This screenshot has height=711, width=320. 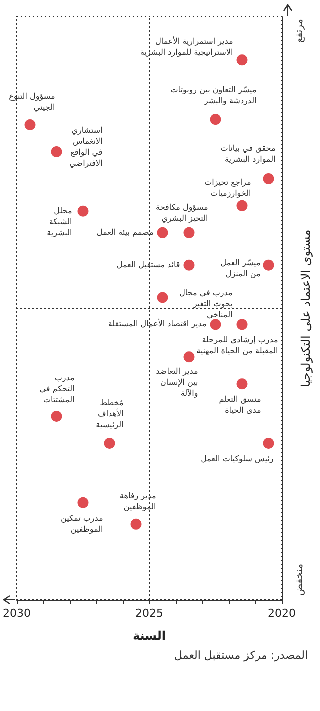 What do you see at coordinates (306, 309) in the screenshot?
I see `y-axis-title: مستوى الاعتماد على التكنولوجيا` at bounding box center [306, 309].